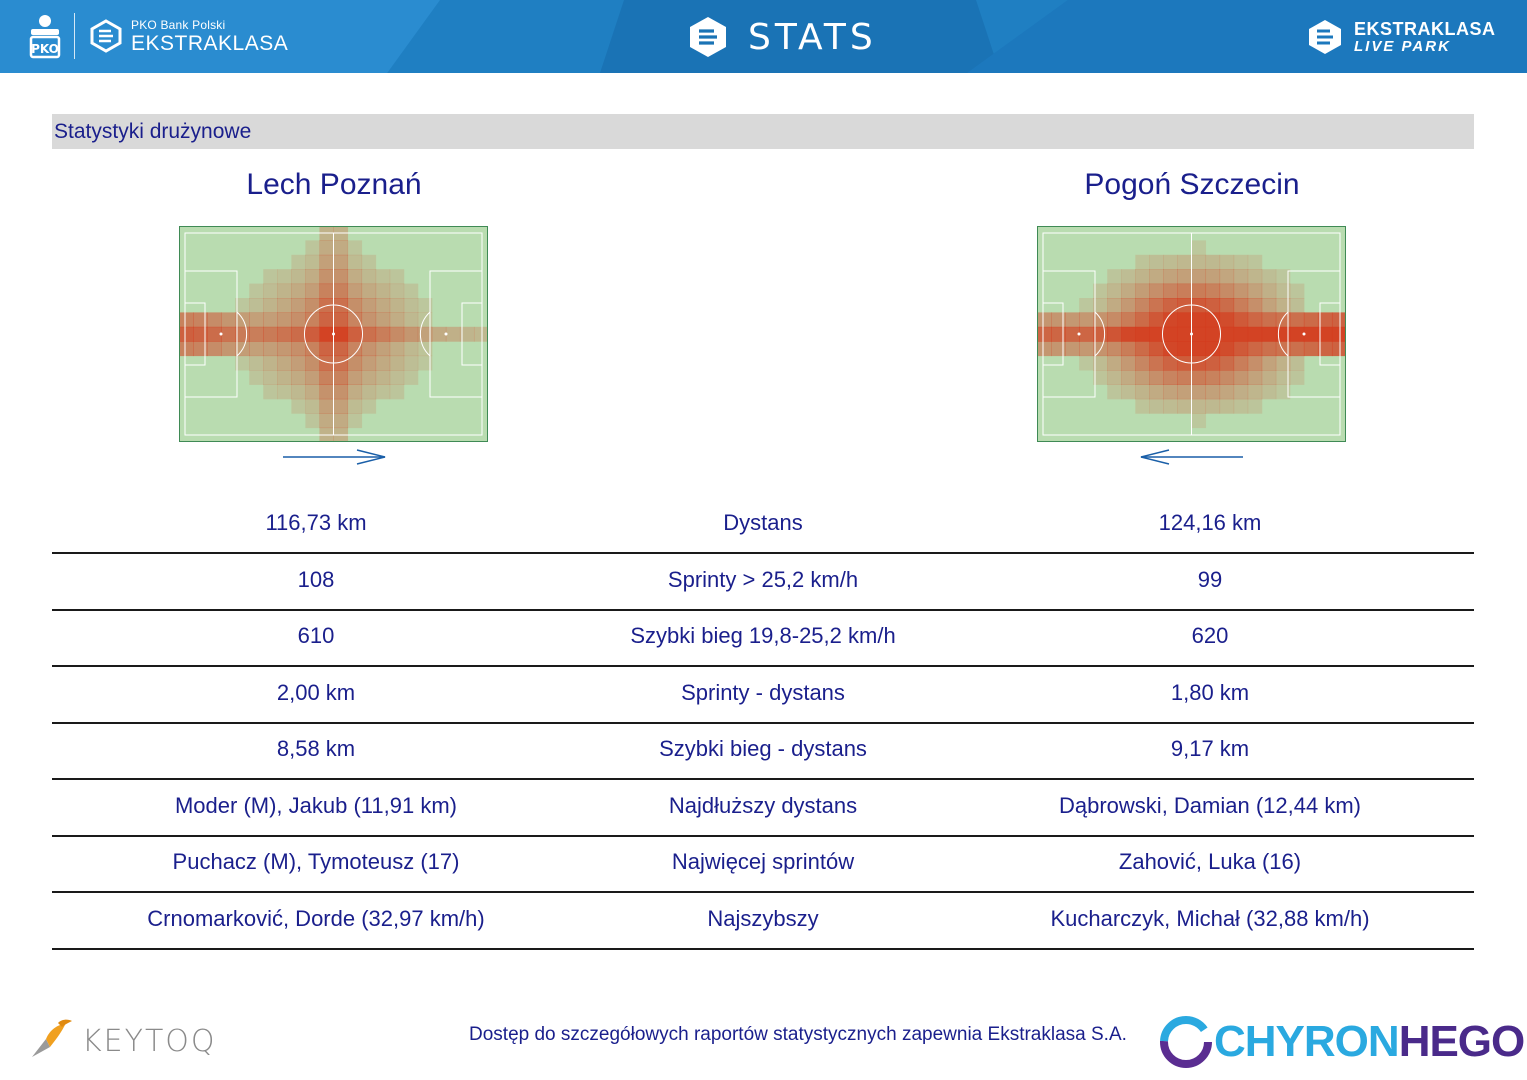 Image resolution: width=1527 pixels, height=1080 pixels. What do you see at coordinates (763, 635) in the screenshot?
I see `stat-label: Szybki bieg 19,8-25,2 km/h` at bounding box center [763, 635].